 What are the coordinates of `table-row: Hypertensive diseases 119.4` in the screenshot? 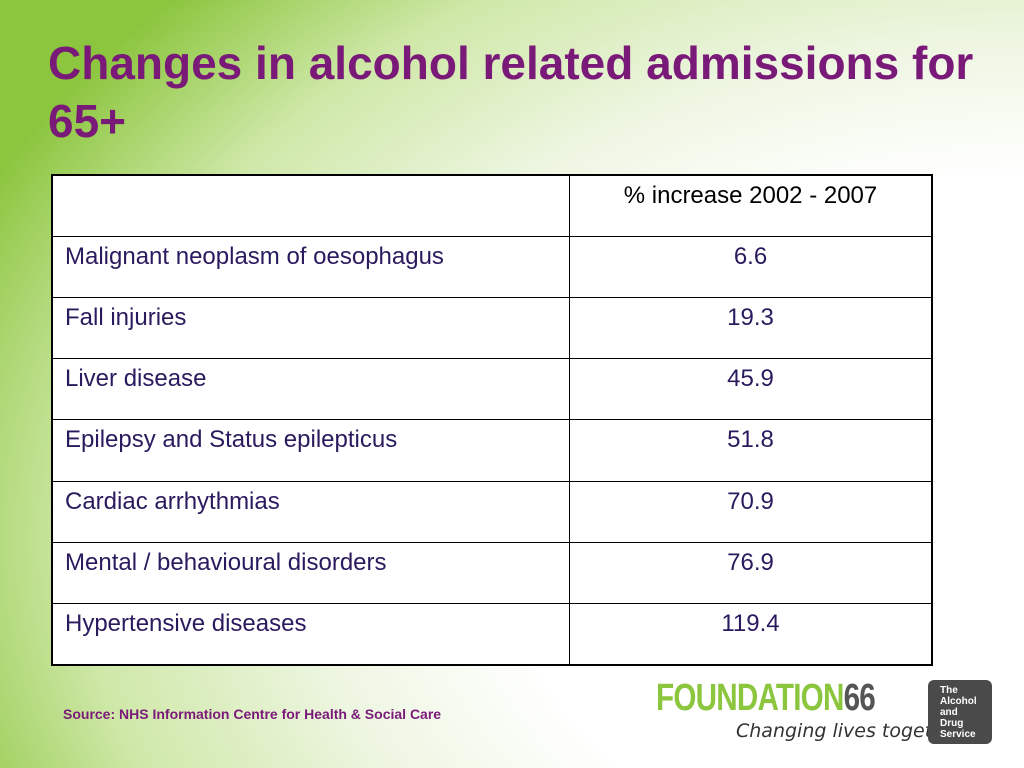 It's located at (492, 634).